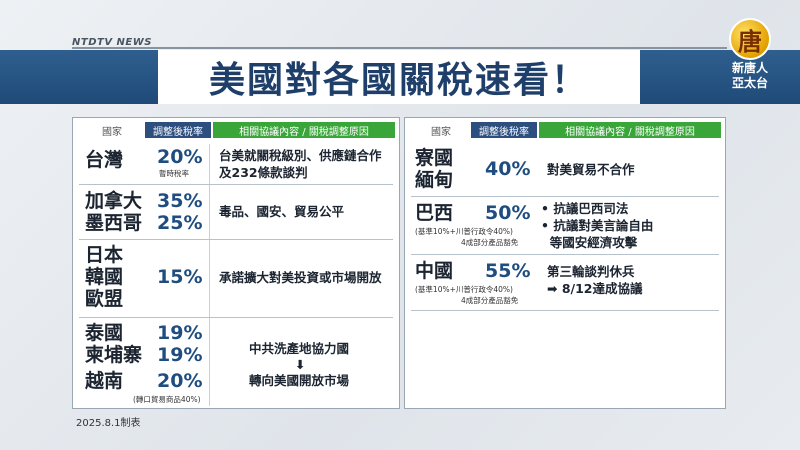  What do you see at coordinates (108, 423) in the screenshot?
I see `date-note: 2025.8.1制表` at bounding box center [108, 423].